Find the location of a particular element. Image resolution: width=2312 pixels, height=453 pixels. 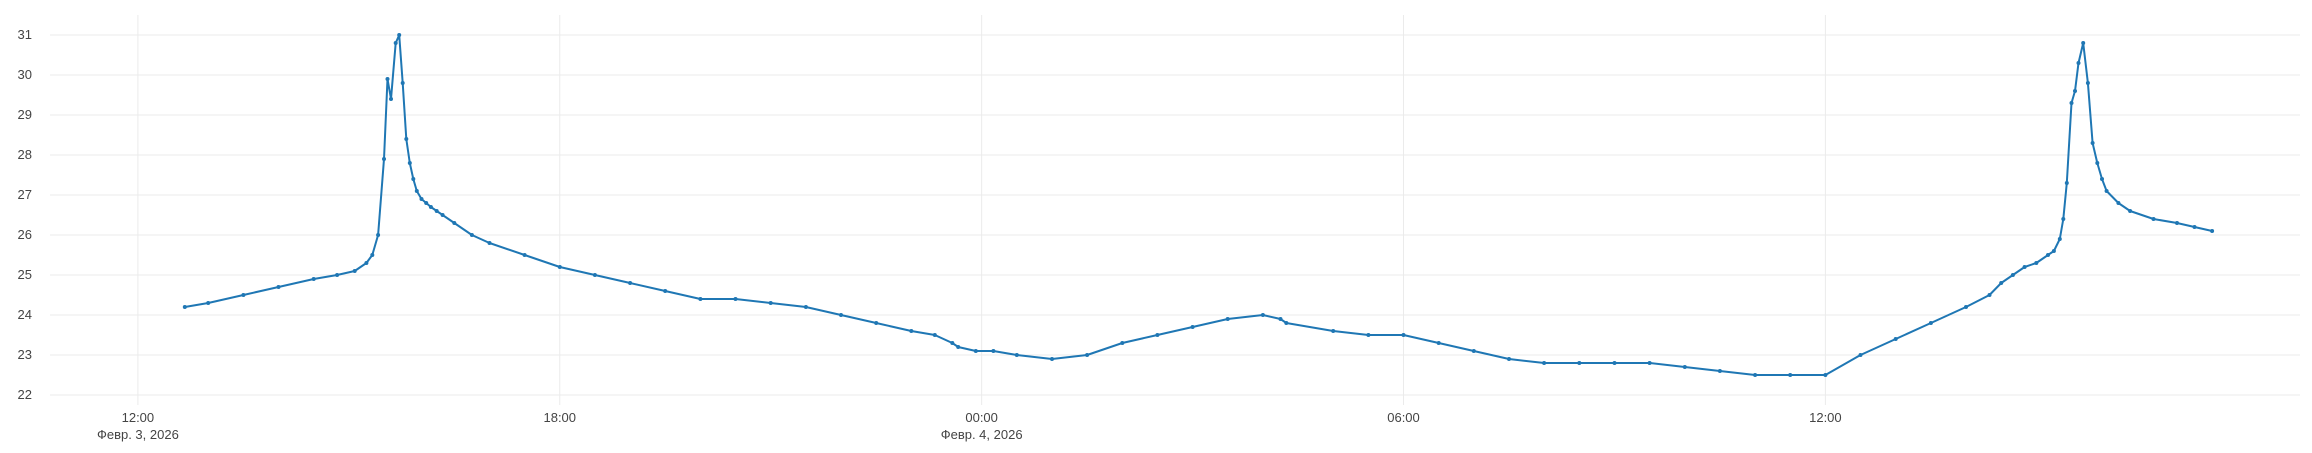

y-tick-label: 26 is located at coordinates (25, 234).